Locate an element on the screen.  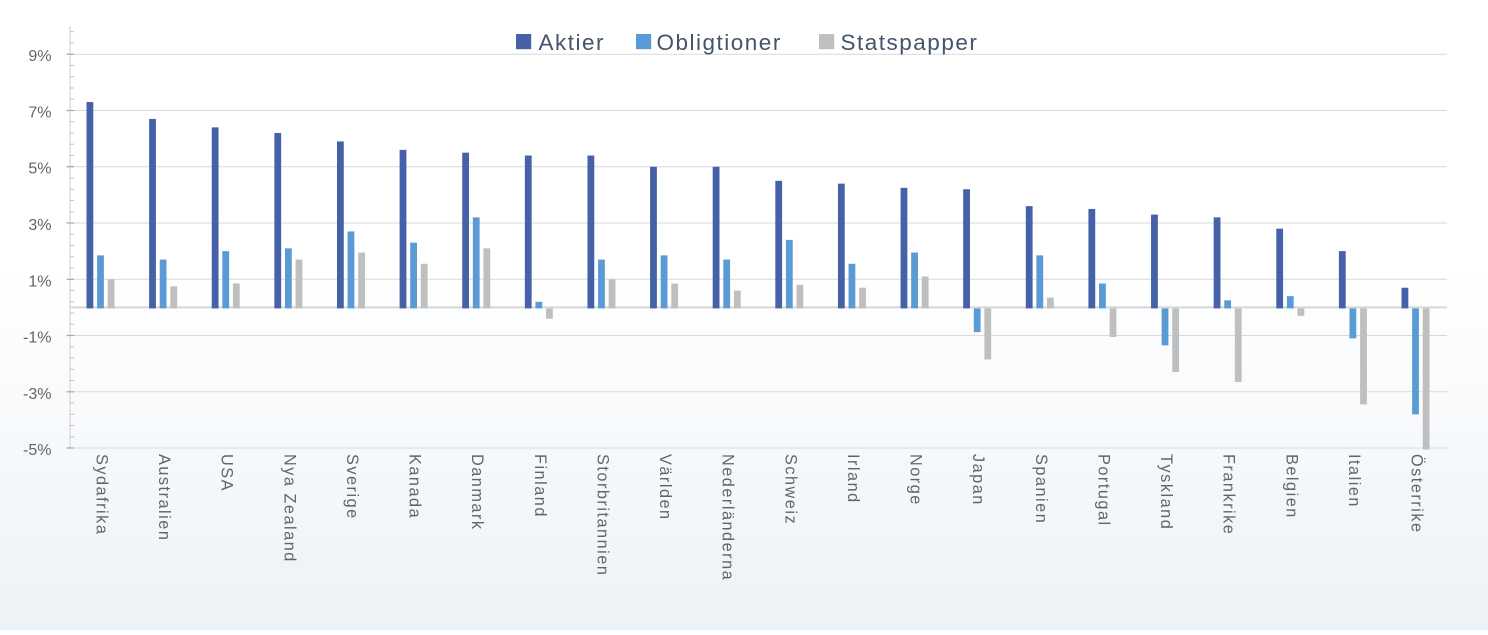
svg-text: Danmark is located at coordinates (477, 492).